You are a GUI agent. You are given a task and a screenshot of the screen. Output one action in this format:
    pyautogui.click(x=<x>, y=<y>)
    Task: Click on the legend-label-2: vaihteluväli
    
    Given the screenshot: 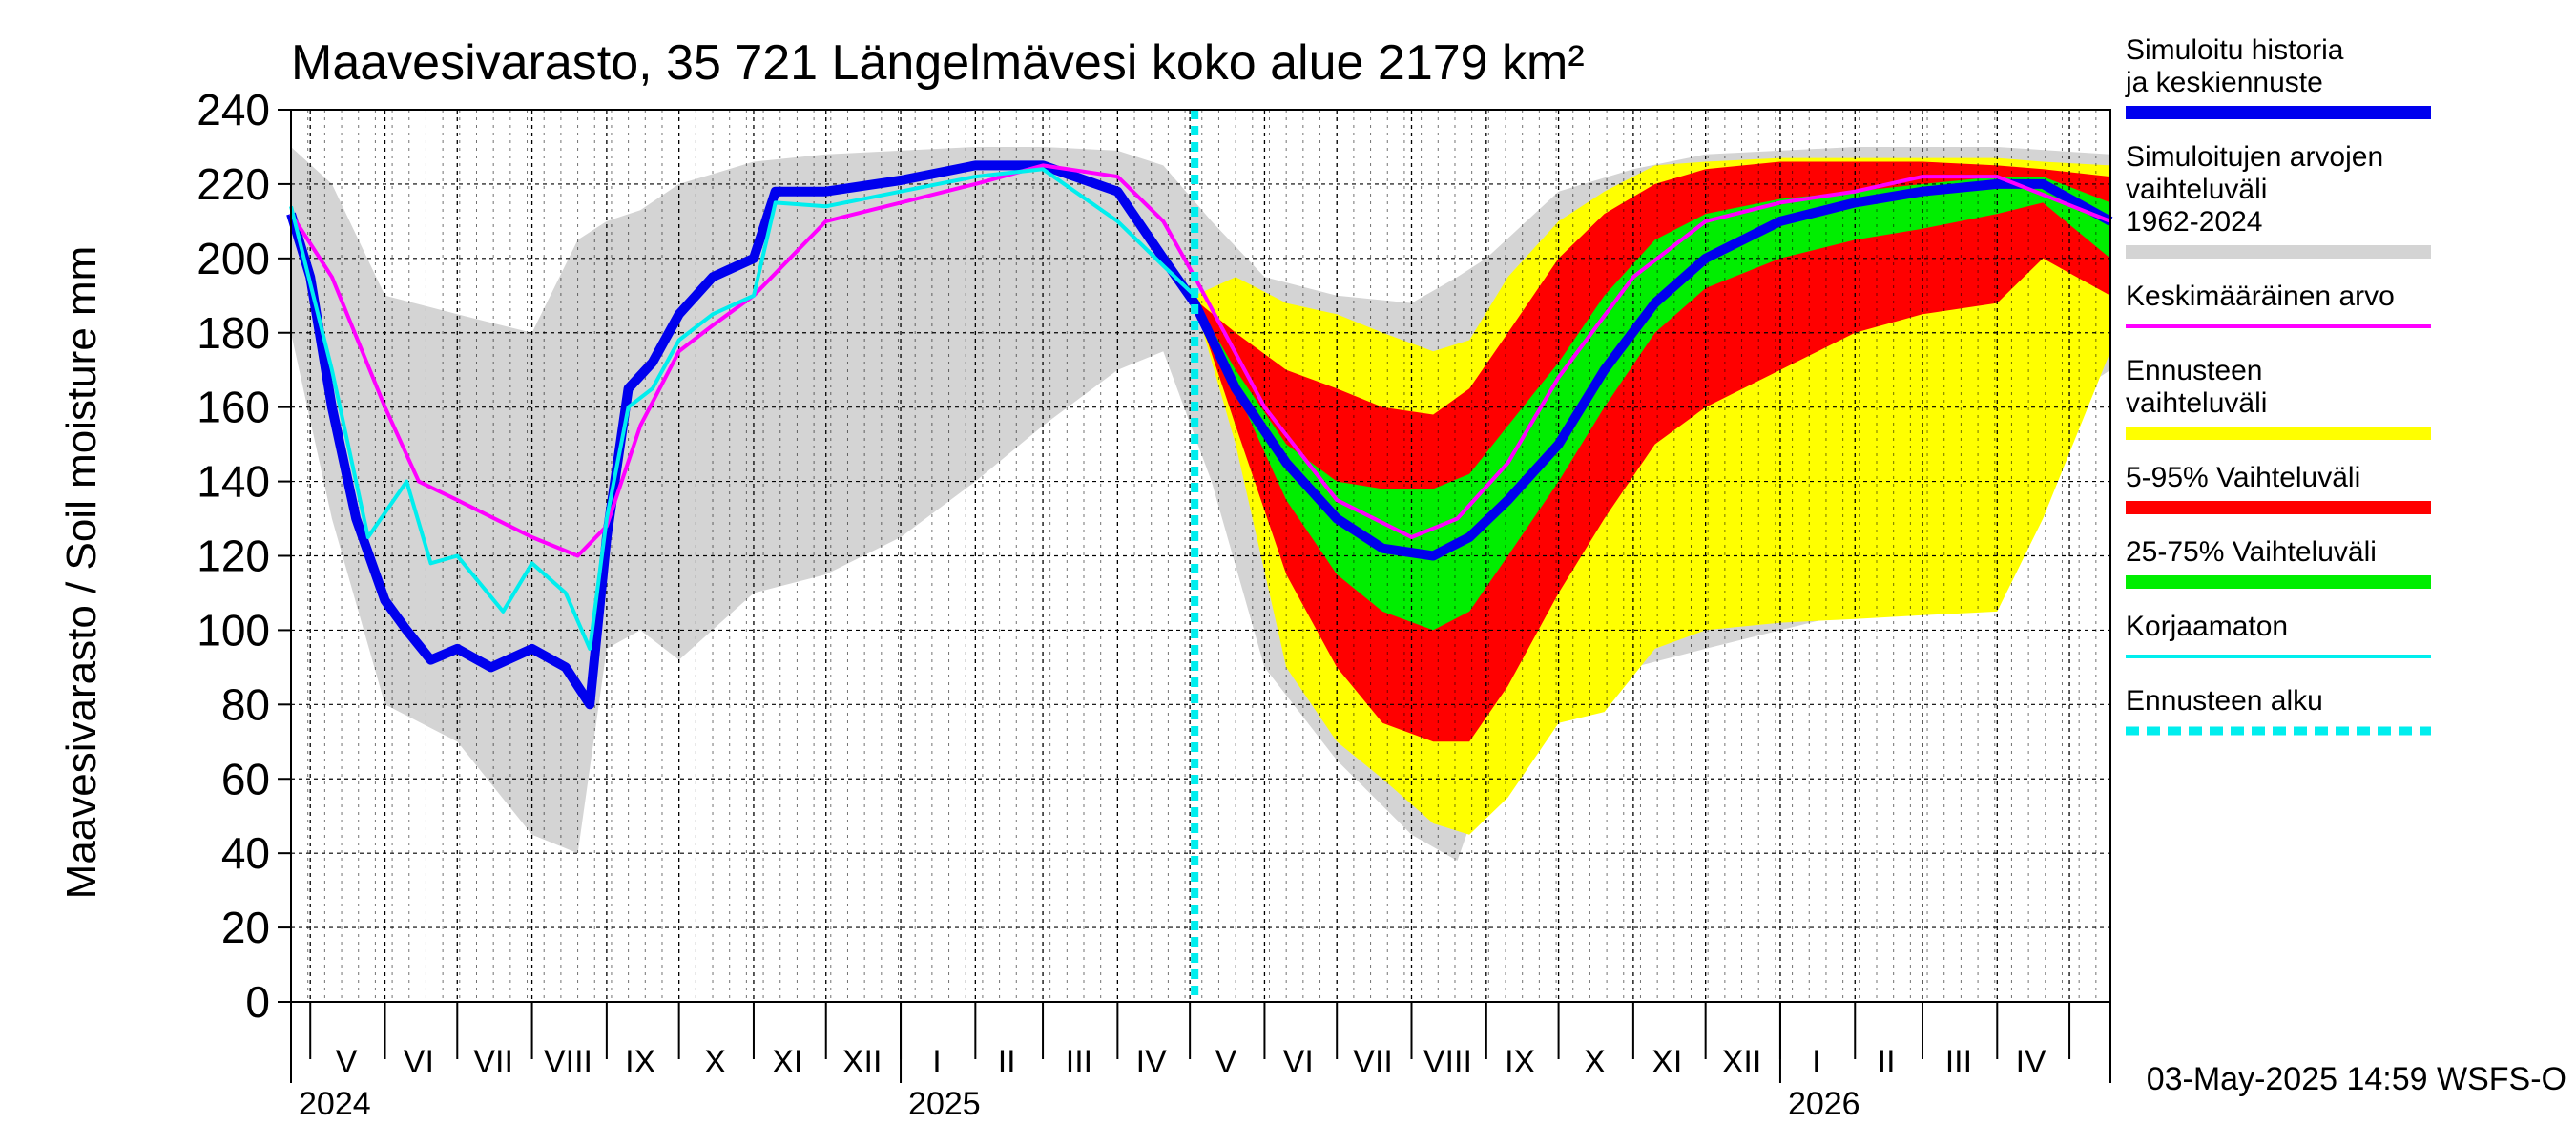 What is the action you would take?
    pyautogui.click(x=2196, y=189)
    